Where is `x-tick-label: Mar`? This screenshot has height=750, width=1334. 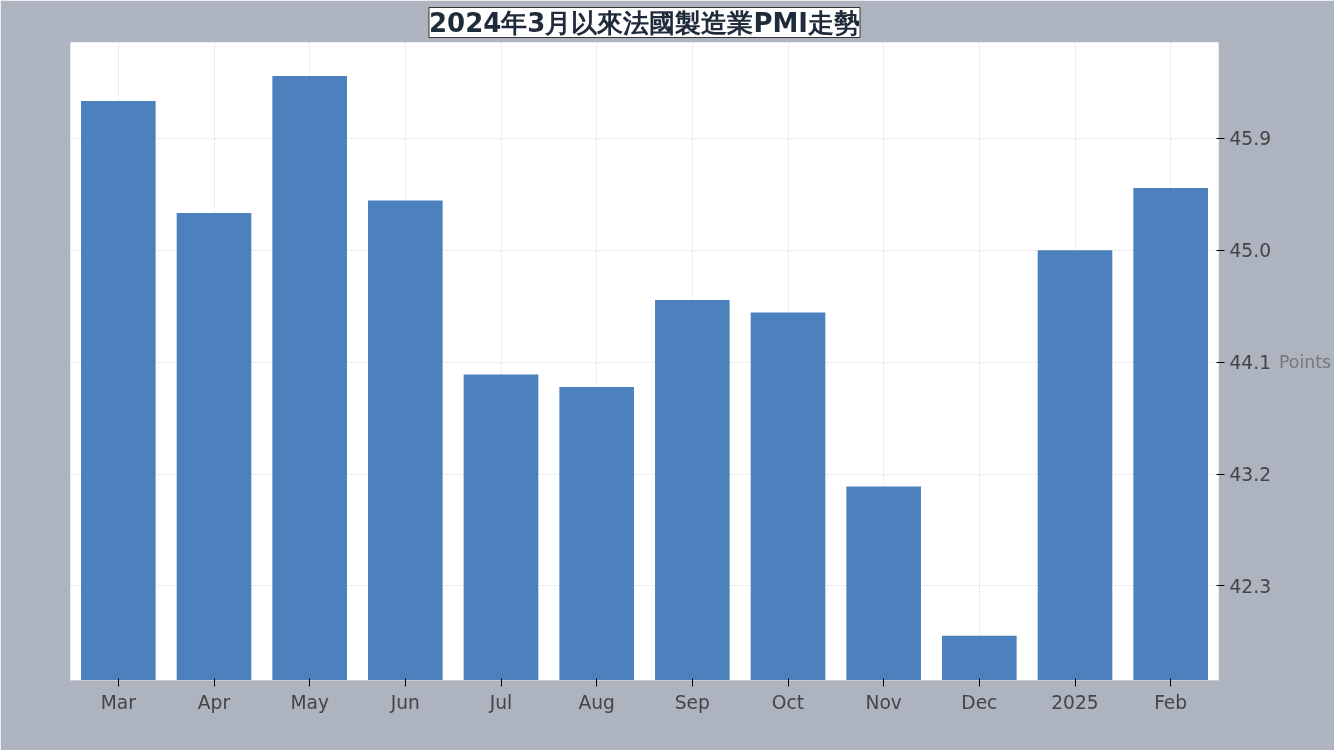
x-tick-label: Mar is located at coordinates (118, 702).